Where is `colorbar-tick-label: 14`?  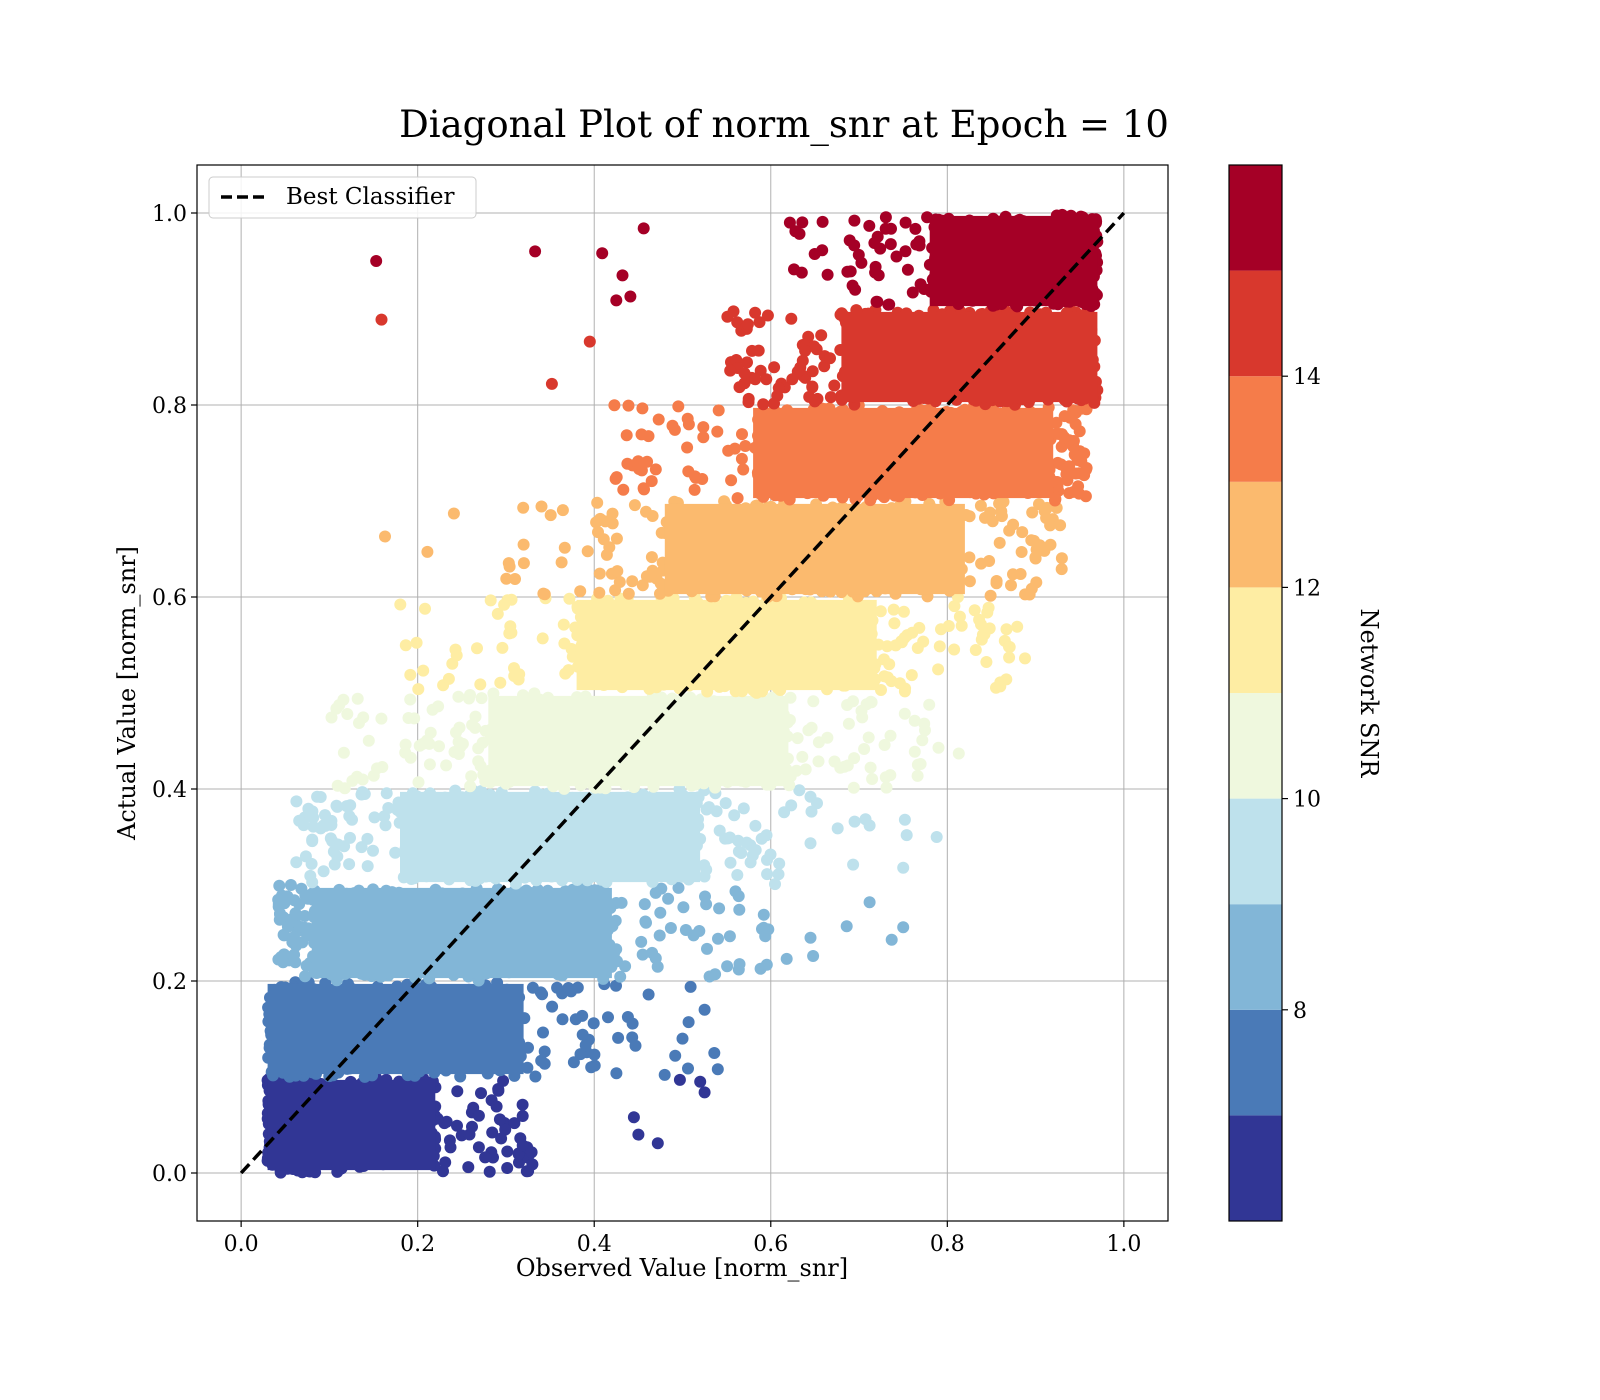
colorbar-tick-label: 14 is located at coordinates (1307, 377).